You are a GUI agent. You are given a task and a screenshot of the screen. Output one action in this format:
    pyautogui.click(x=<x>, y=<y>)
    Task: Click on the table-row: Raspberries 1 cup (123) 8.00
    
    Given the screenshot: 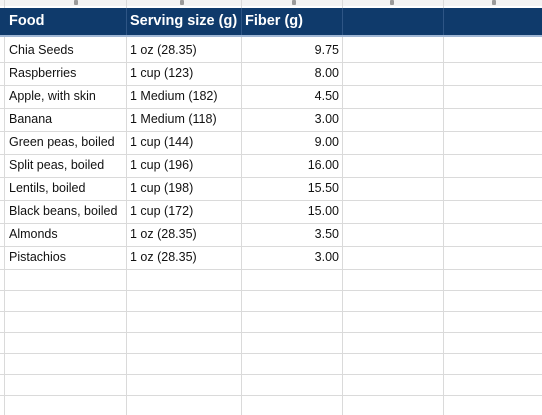 What is the action you would take?
    pyautogui.click(x=271, y=73)
    